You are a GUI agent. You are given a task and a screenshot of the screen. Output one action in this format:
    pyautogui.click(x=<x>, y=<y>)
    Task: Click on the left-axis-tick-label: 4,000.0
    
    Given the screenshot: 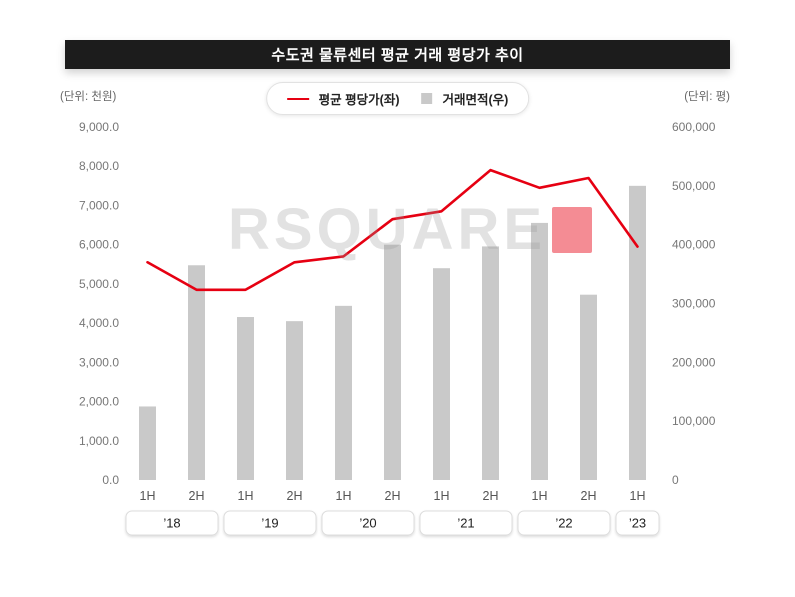 What is the action you would take?
    pyautogui.click(x=99, y=323)
    